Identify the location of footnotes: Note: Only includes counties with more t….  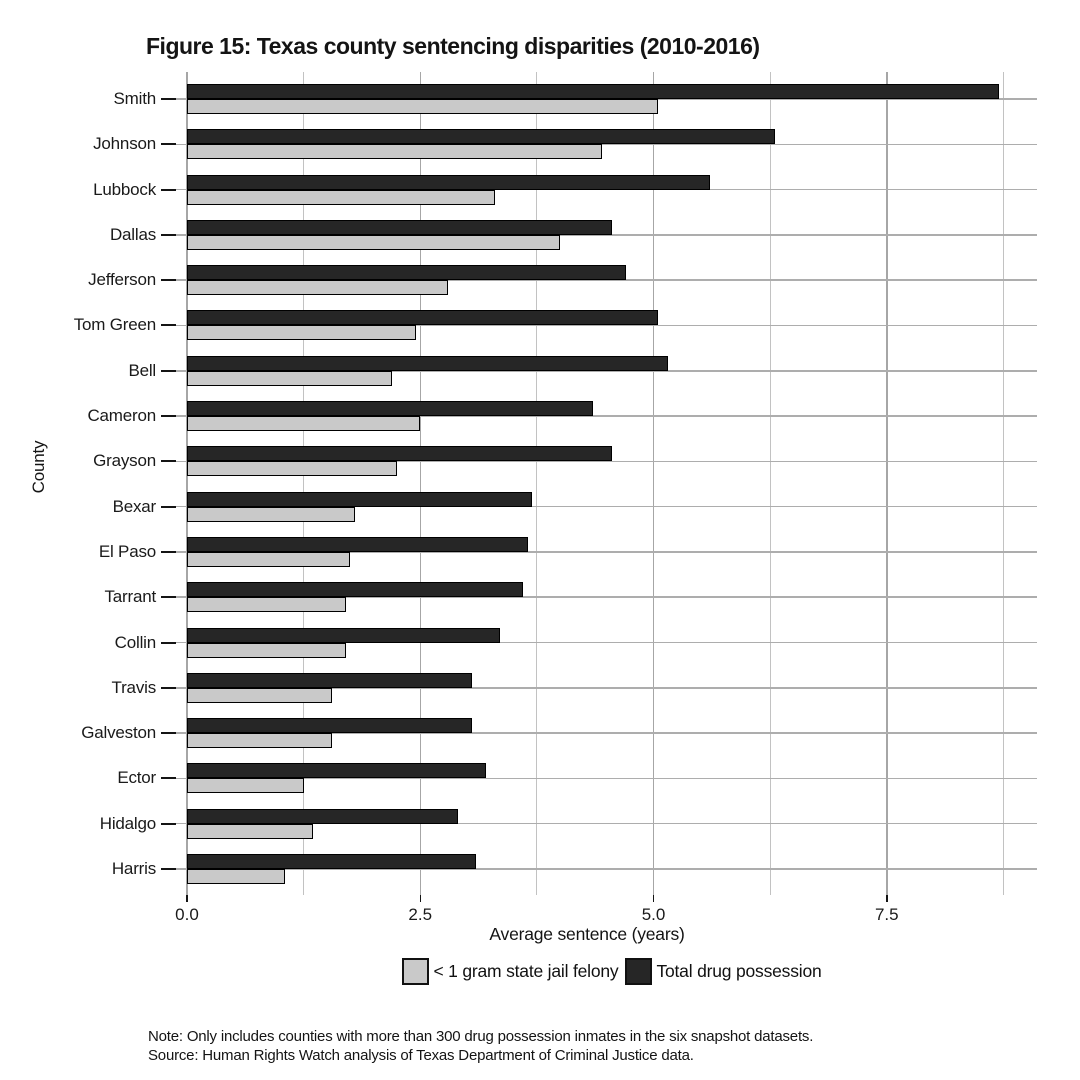
(480, 1046).